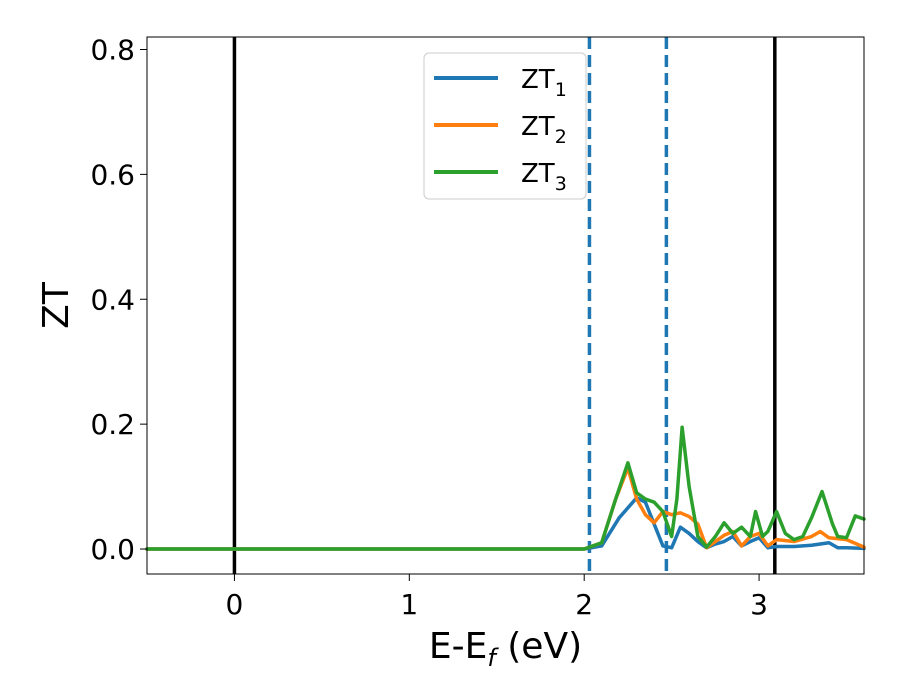  I want to click on x-axis-title: E-Ef (eV), so click(505, 649).